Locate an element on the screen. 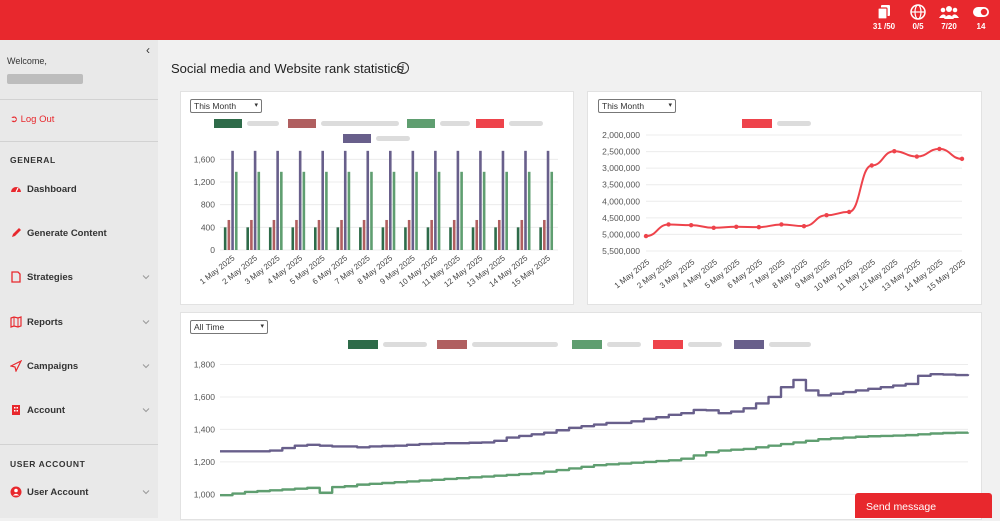 Image resolution: width=1000 pixels, height=521 pixels. y-tick-label: 1,600 is located at coordinates (205, 397).